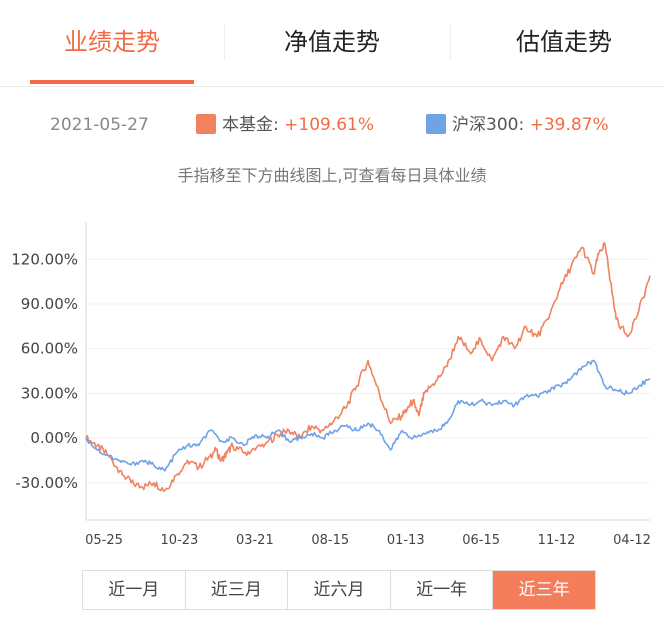 The width and height of the screenshot is (664, 636). I want to click on index-legend-label: 沪深300:, so click(488, 125).